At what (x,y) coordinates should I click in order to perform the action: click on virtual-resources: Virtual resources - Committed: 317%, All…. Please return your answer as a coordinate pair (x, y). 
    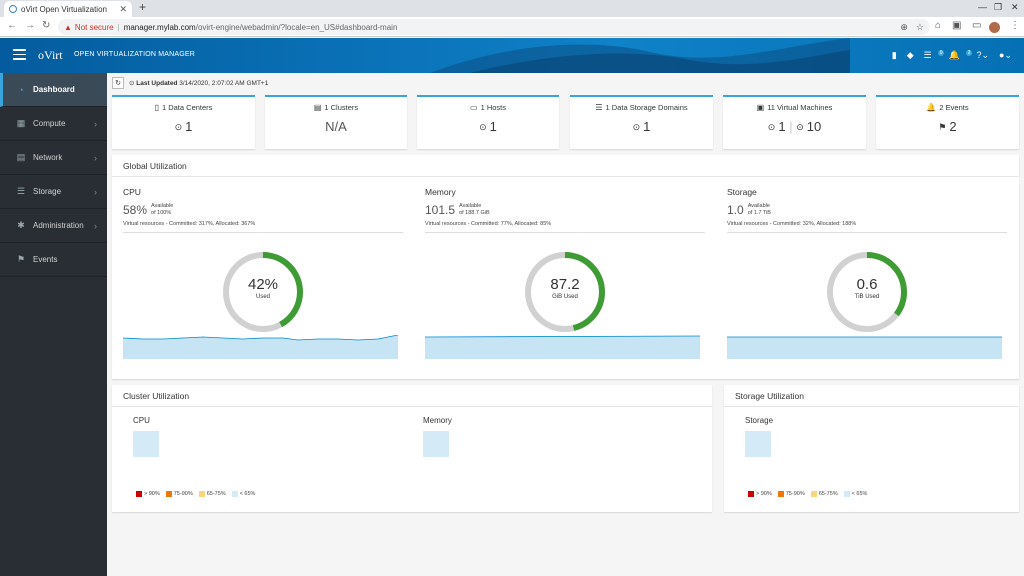
    Looking at the image, I should click on (263, 227).